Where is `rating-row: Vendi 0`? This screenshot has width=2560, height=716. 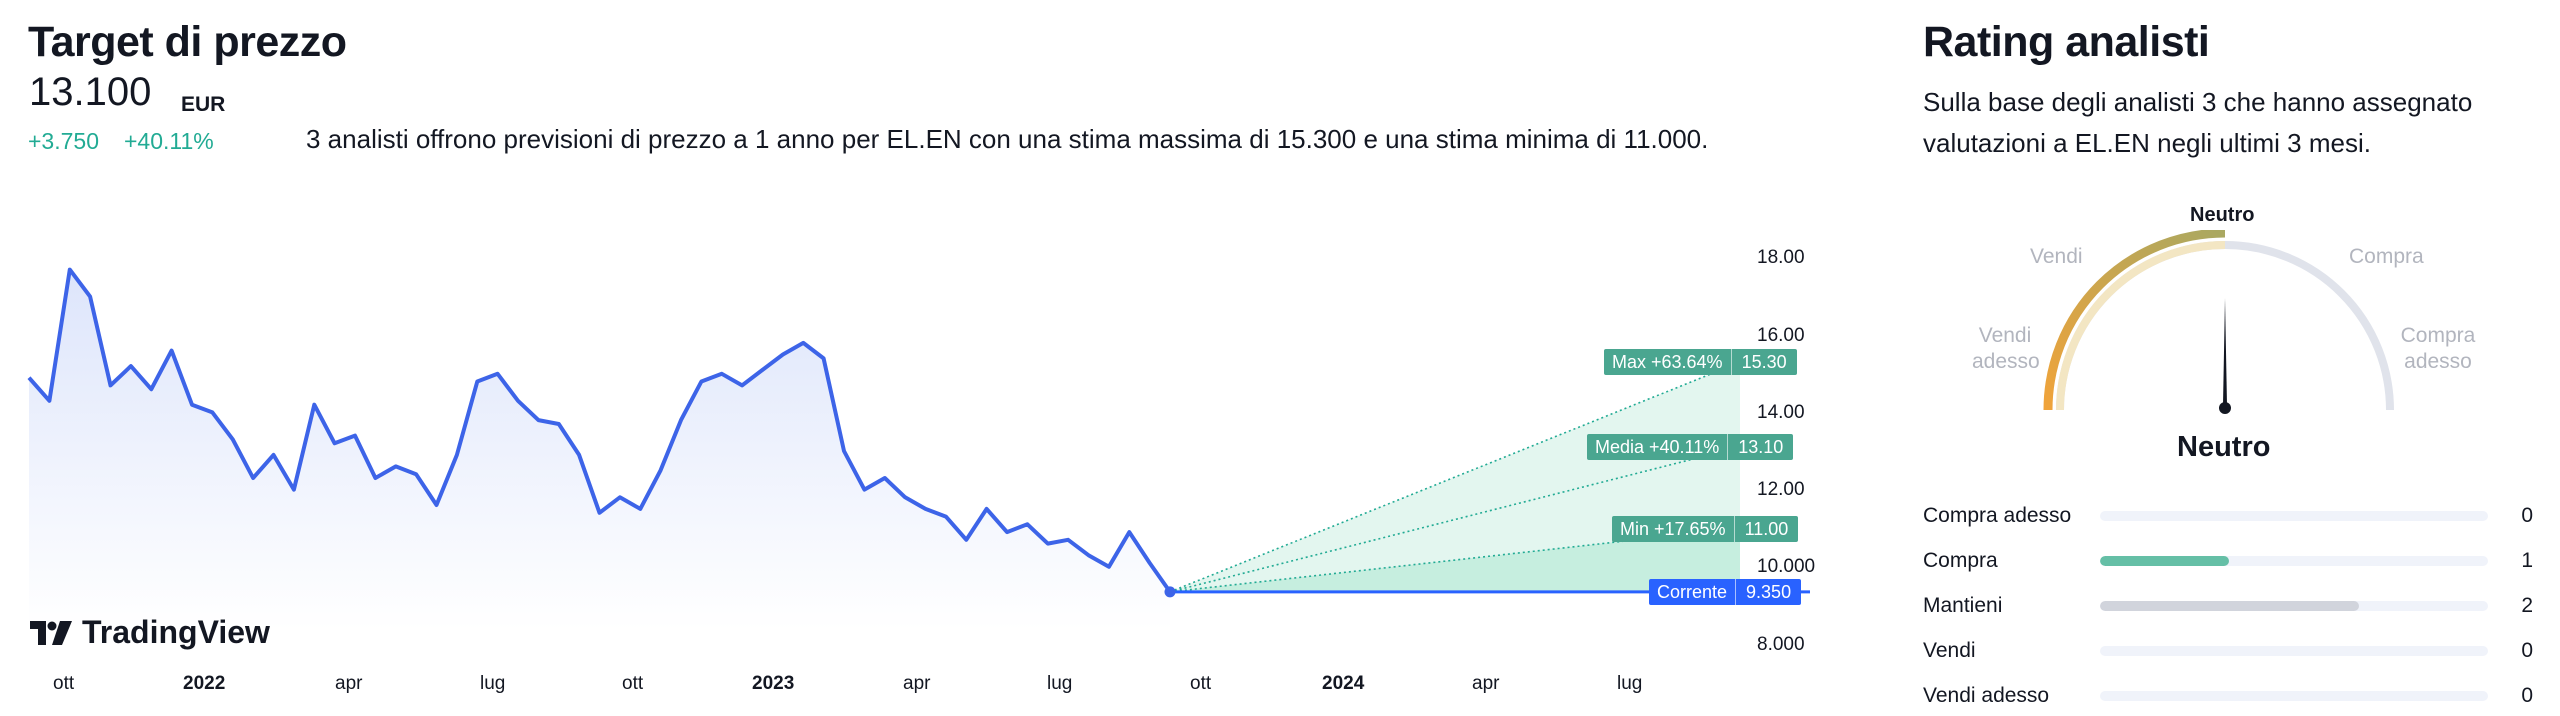
rating-row: Vendi 0 is located at coordinates (2228, 651).